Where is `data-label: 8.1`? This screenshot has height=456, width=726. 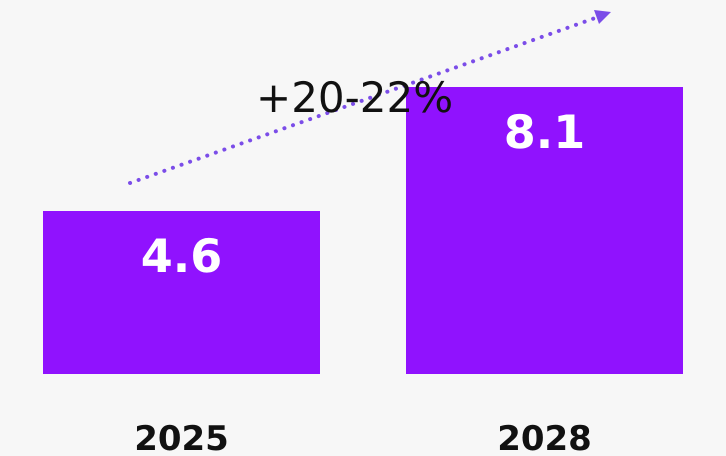
data-label: 8.1 is located at coordinates (545, 132).